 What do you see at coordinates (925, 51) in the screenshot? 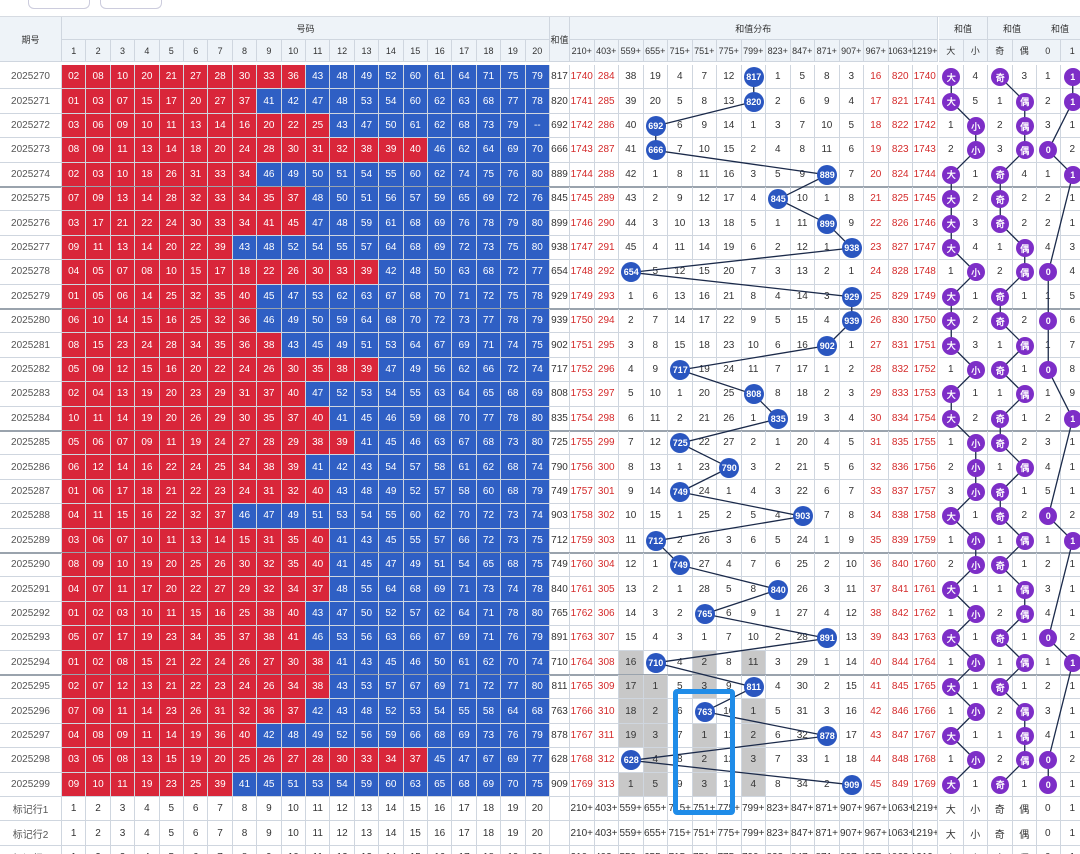
I see `dist-col-header: 1219+` at bounding box center [925, 51].